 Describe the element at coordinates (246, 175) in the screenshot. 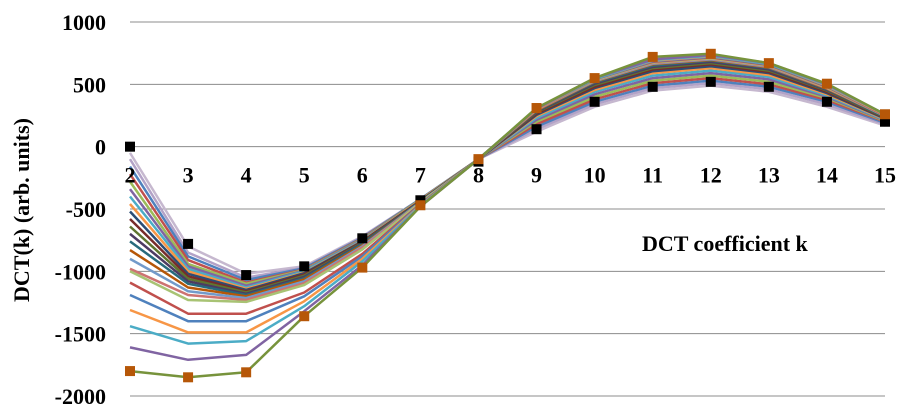

I see `x-tick-label: 4` at that location.